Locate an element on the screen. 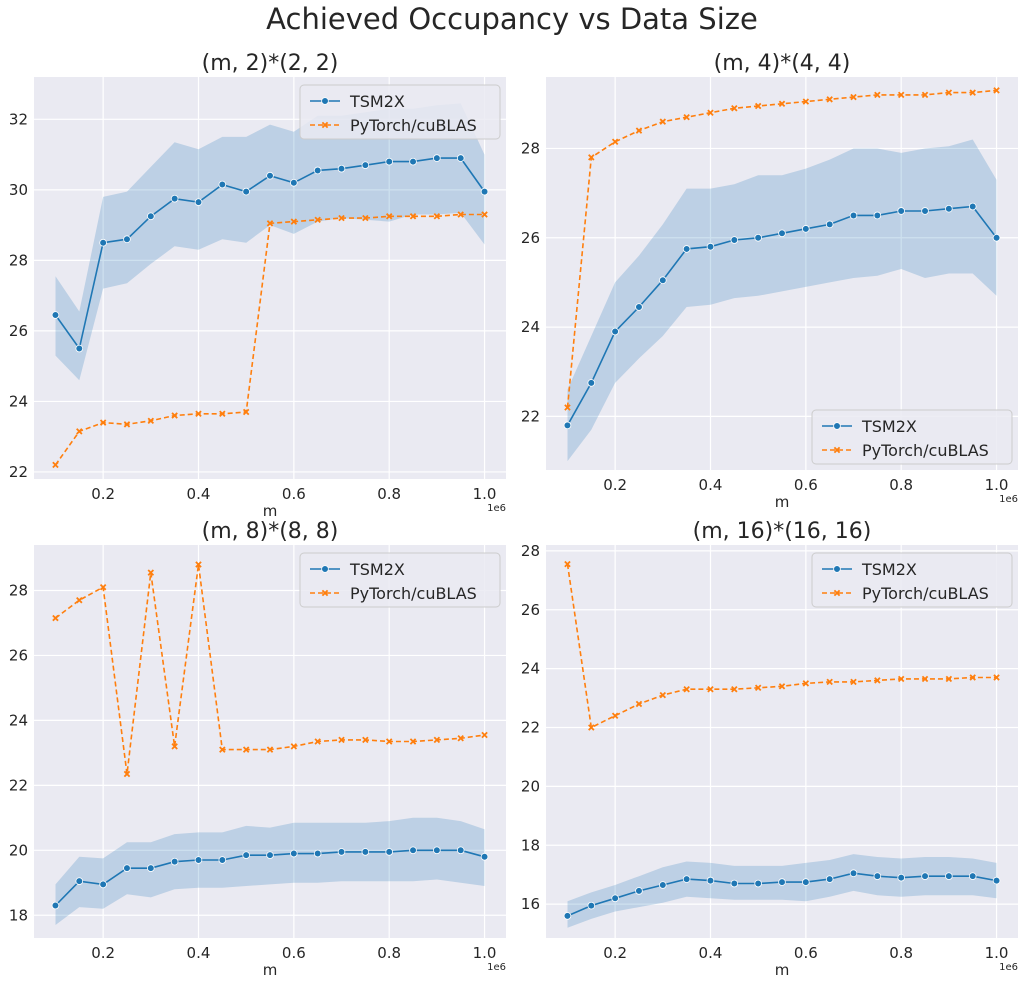 This screenshot has height=986, width=1024. y-tick-label: 26 is located at coordinates (18, 331).